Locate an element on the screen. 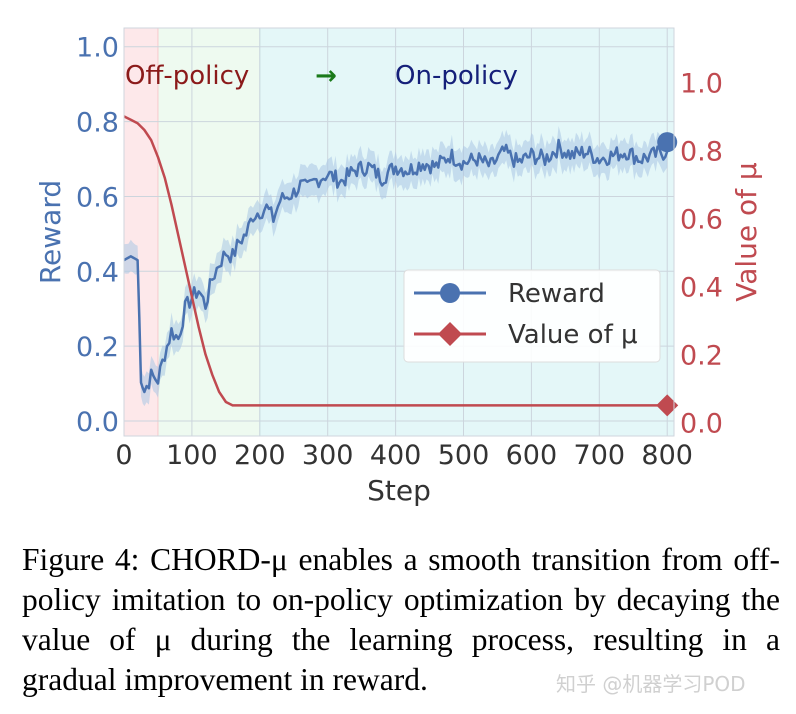 The height and width of the screenshot is (714, 796). y-left-tick-0.0: 0.0 is located at coordinates (97, 422).